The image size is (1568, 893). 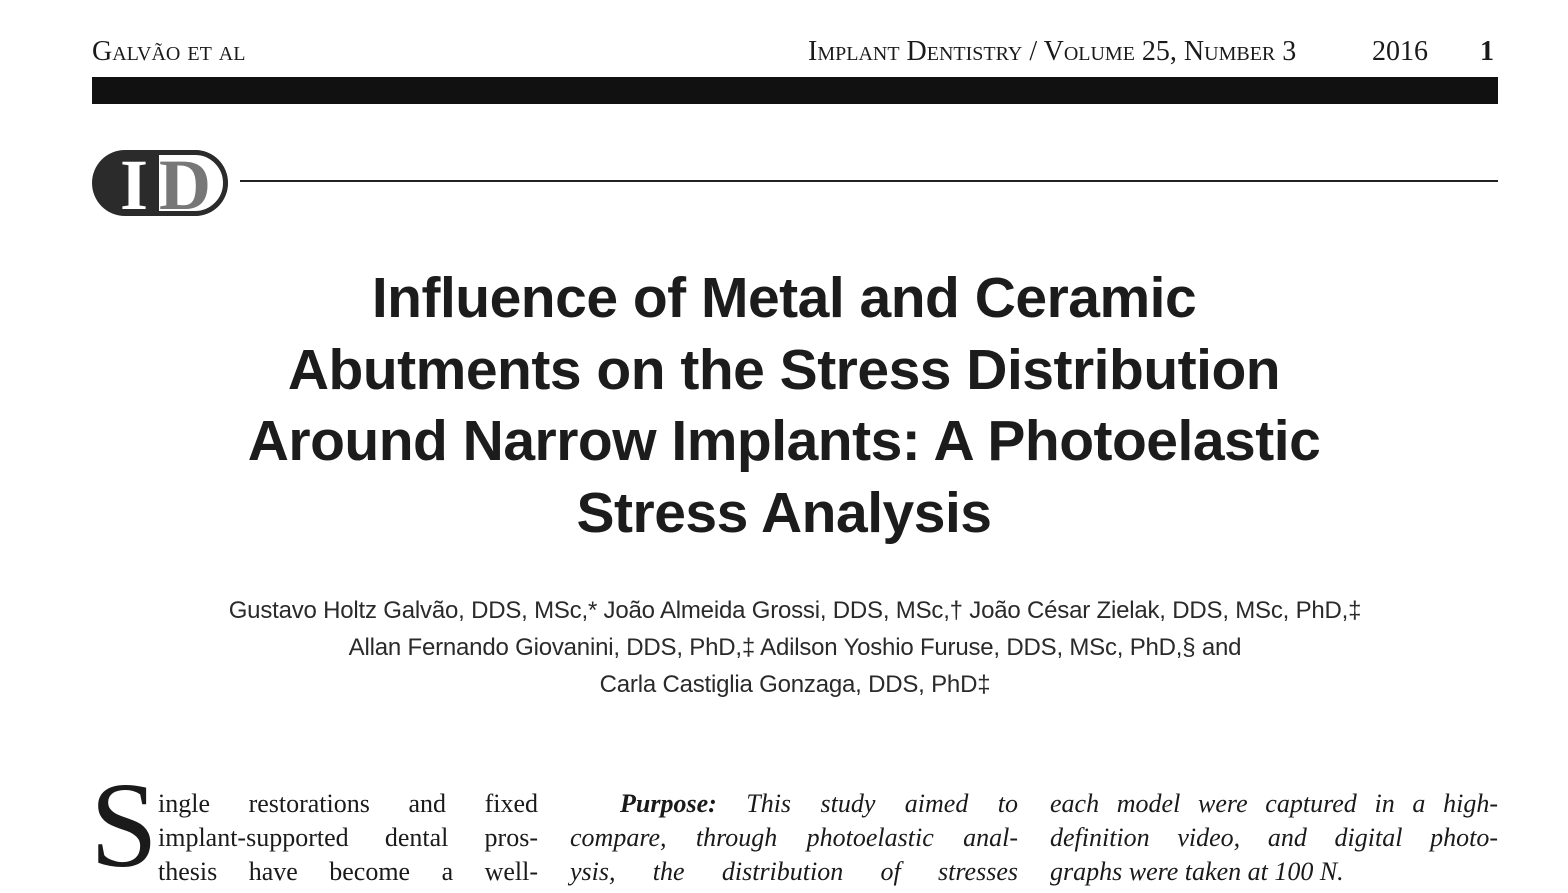 I want to click on text-line: each model were captured in a high-, so click(x=1274, y=803).